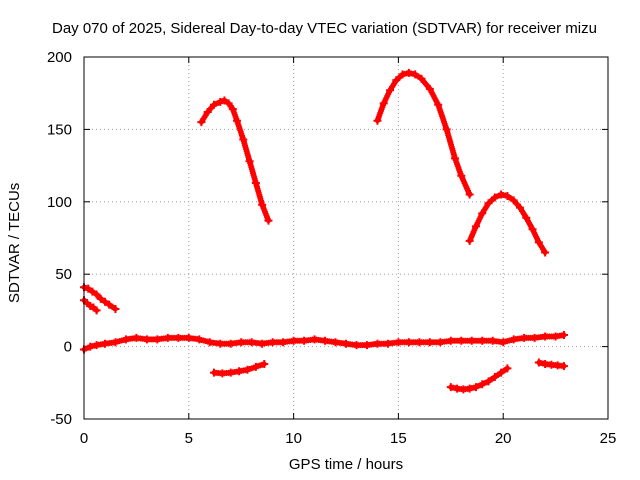  What do you see at coordinates (398, 438) in the screenshot?
I see `x-tick-label: 15` at bounding box center [398, 438].